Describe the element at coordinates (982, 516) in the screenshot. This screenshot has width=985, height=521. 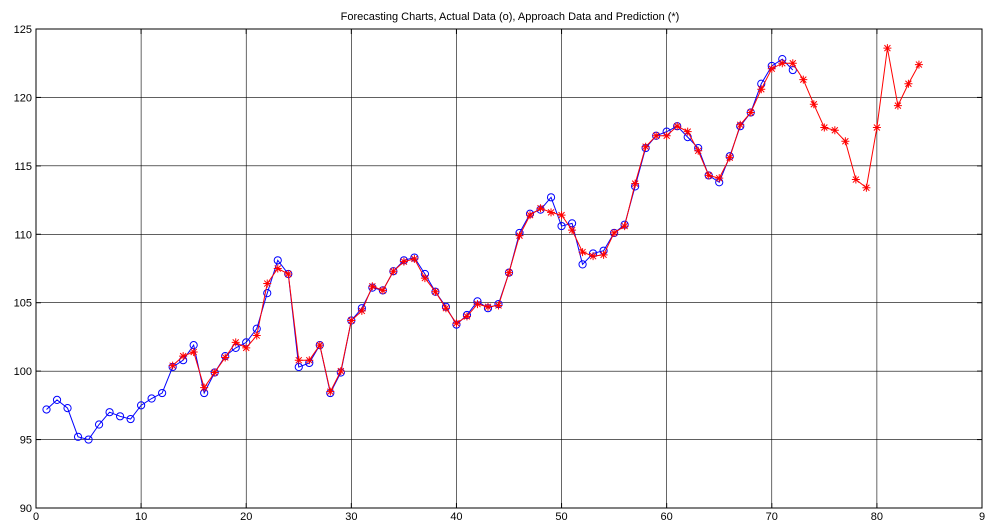
I see `x-tick-label: 9` at that location.